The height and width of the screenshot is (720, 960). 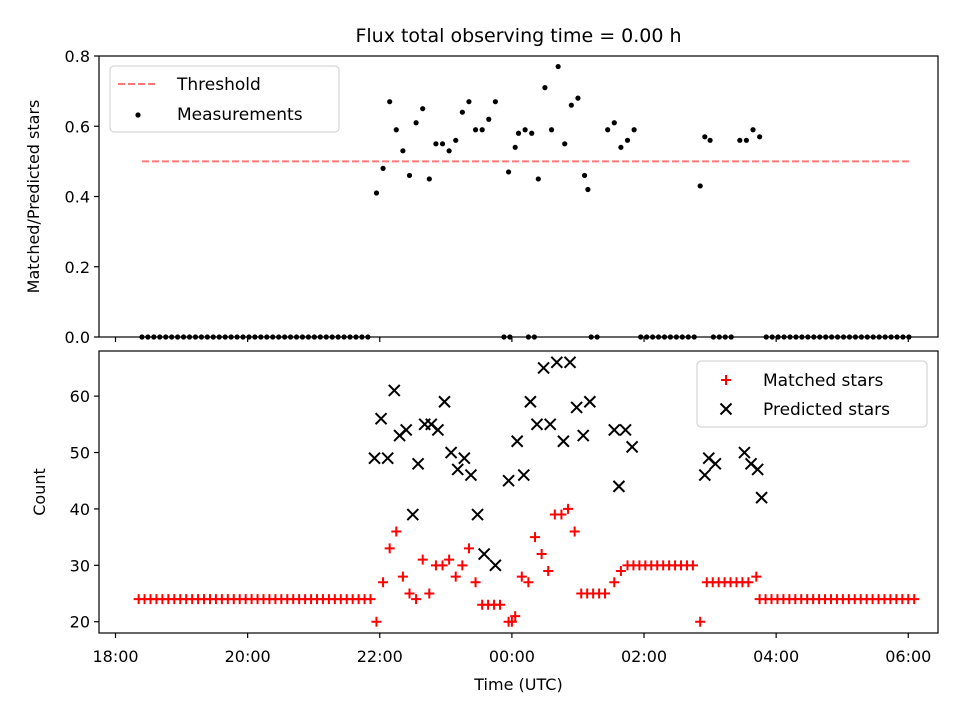 I want to click on bottom-xlabel: Time (UTC), so click(x=517, y=684).